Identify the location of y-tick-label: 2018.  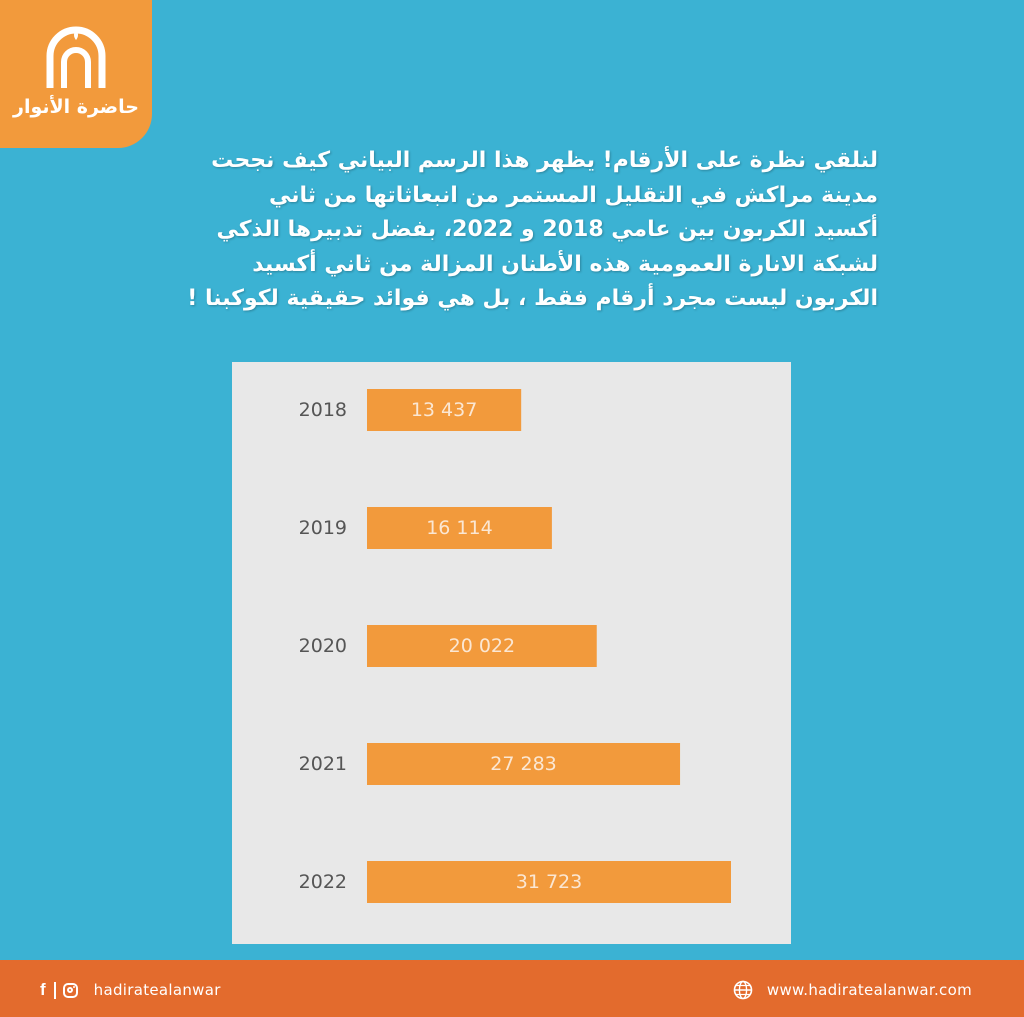
(323, 410).